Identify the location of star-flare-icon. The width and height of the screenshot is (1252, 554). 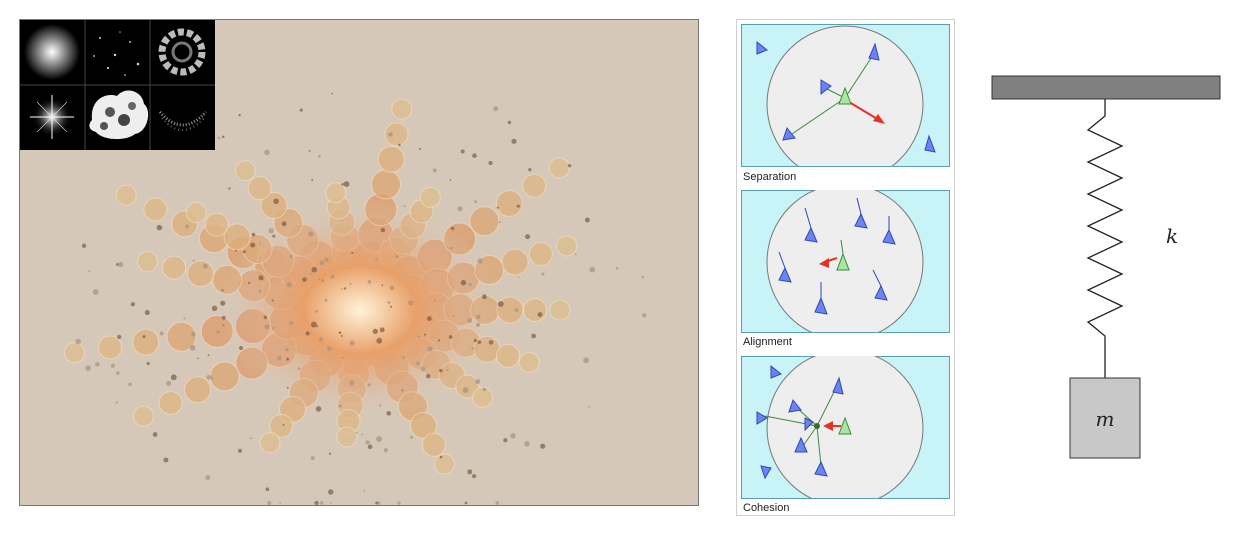
(52, 117).